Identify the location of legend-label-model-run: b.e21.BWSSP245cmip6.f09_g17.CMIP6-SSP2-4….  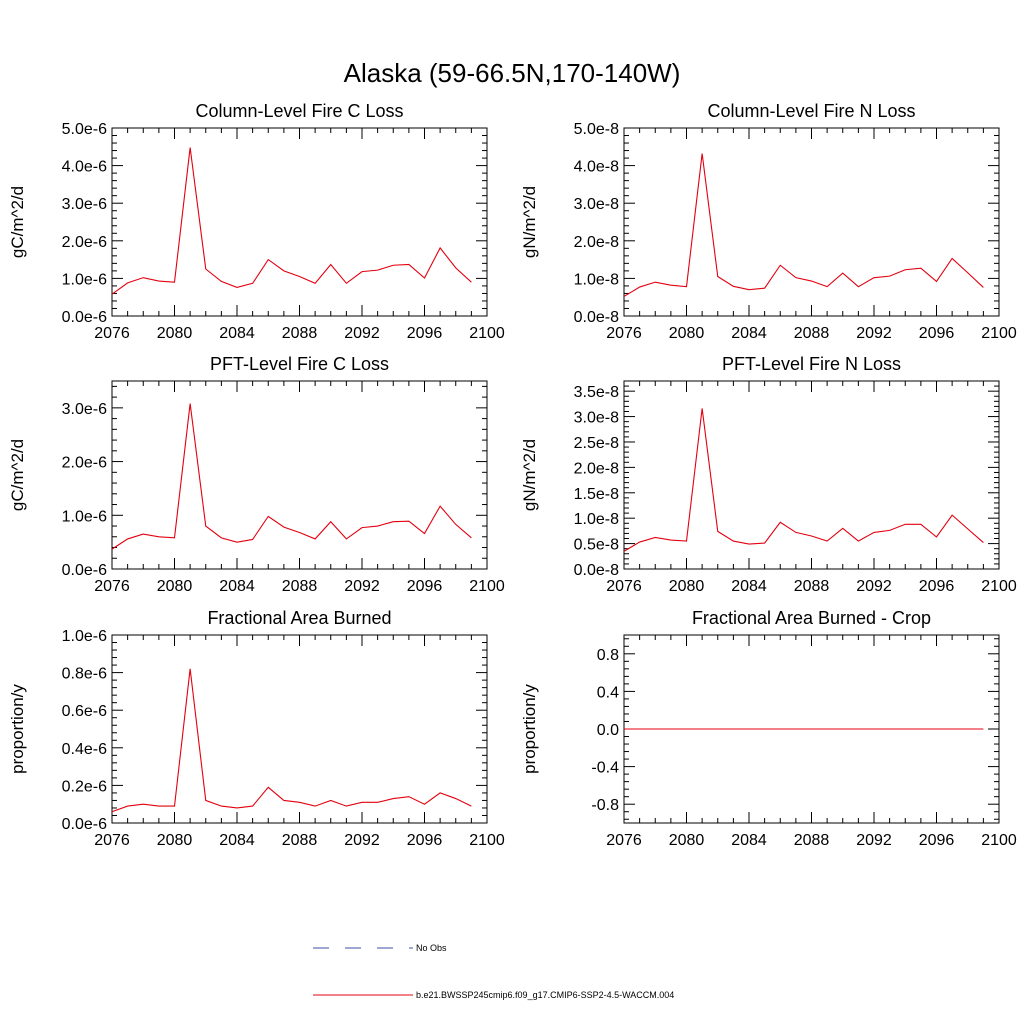
(545, 995).